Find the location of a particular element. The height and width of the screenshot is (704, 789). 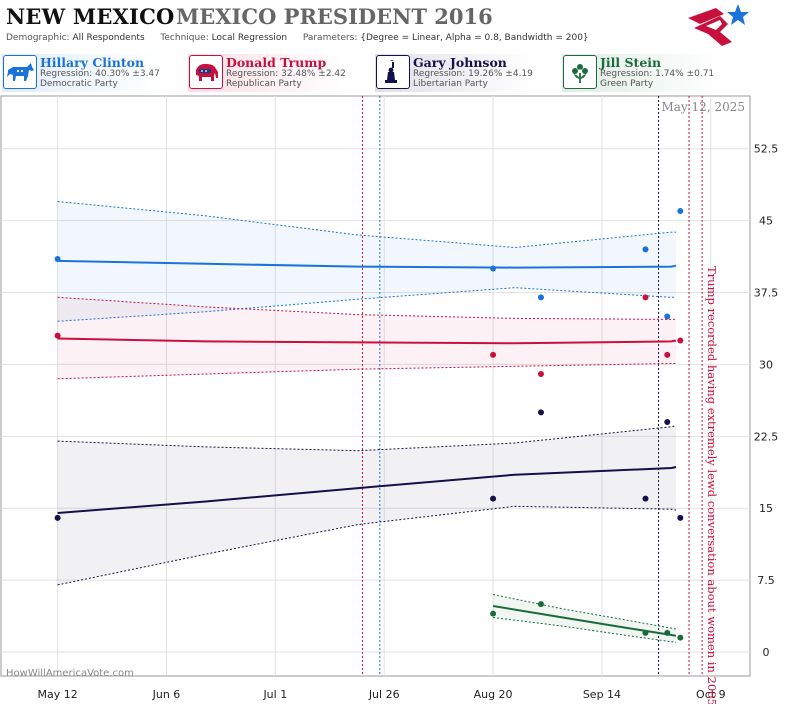

y-tick-label: 22.5 is located at coordinates (766, 436).